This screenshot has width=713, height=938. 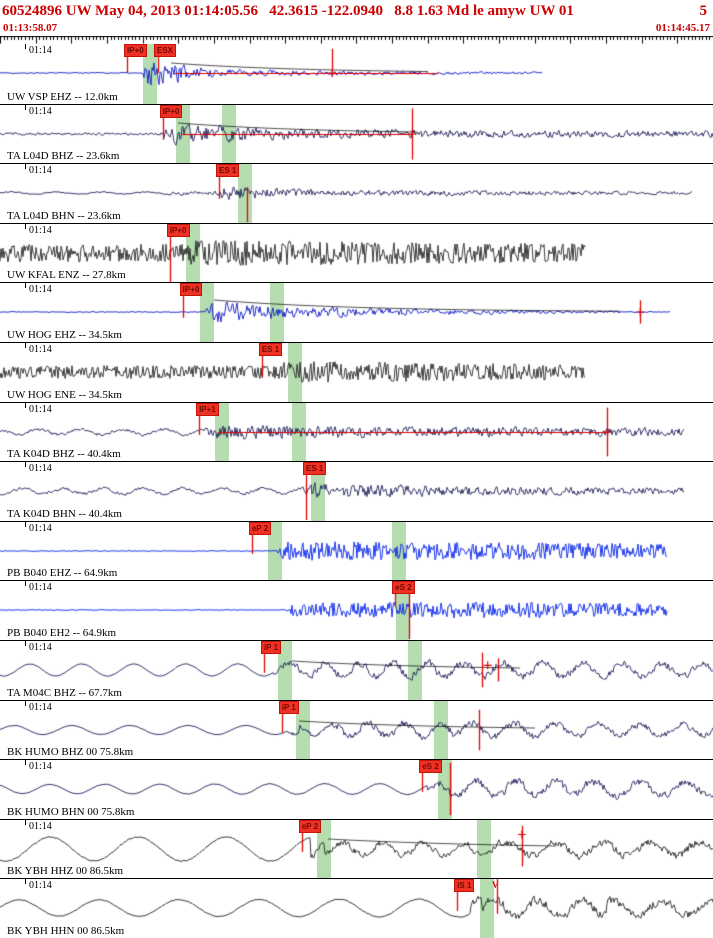 I want to click on station-channel-label: UW KFAL ENZ -- 27.8km, so click(x=66, y=275).